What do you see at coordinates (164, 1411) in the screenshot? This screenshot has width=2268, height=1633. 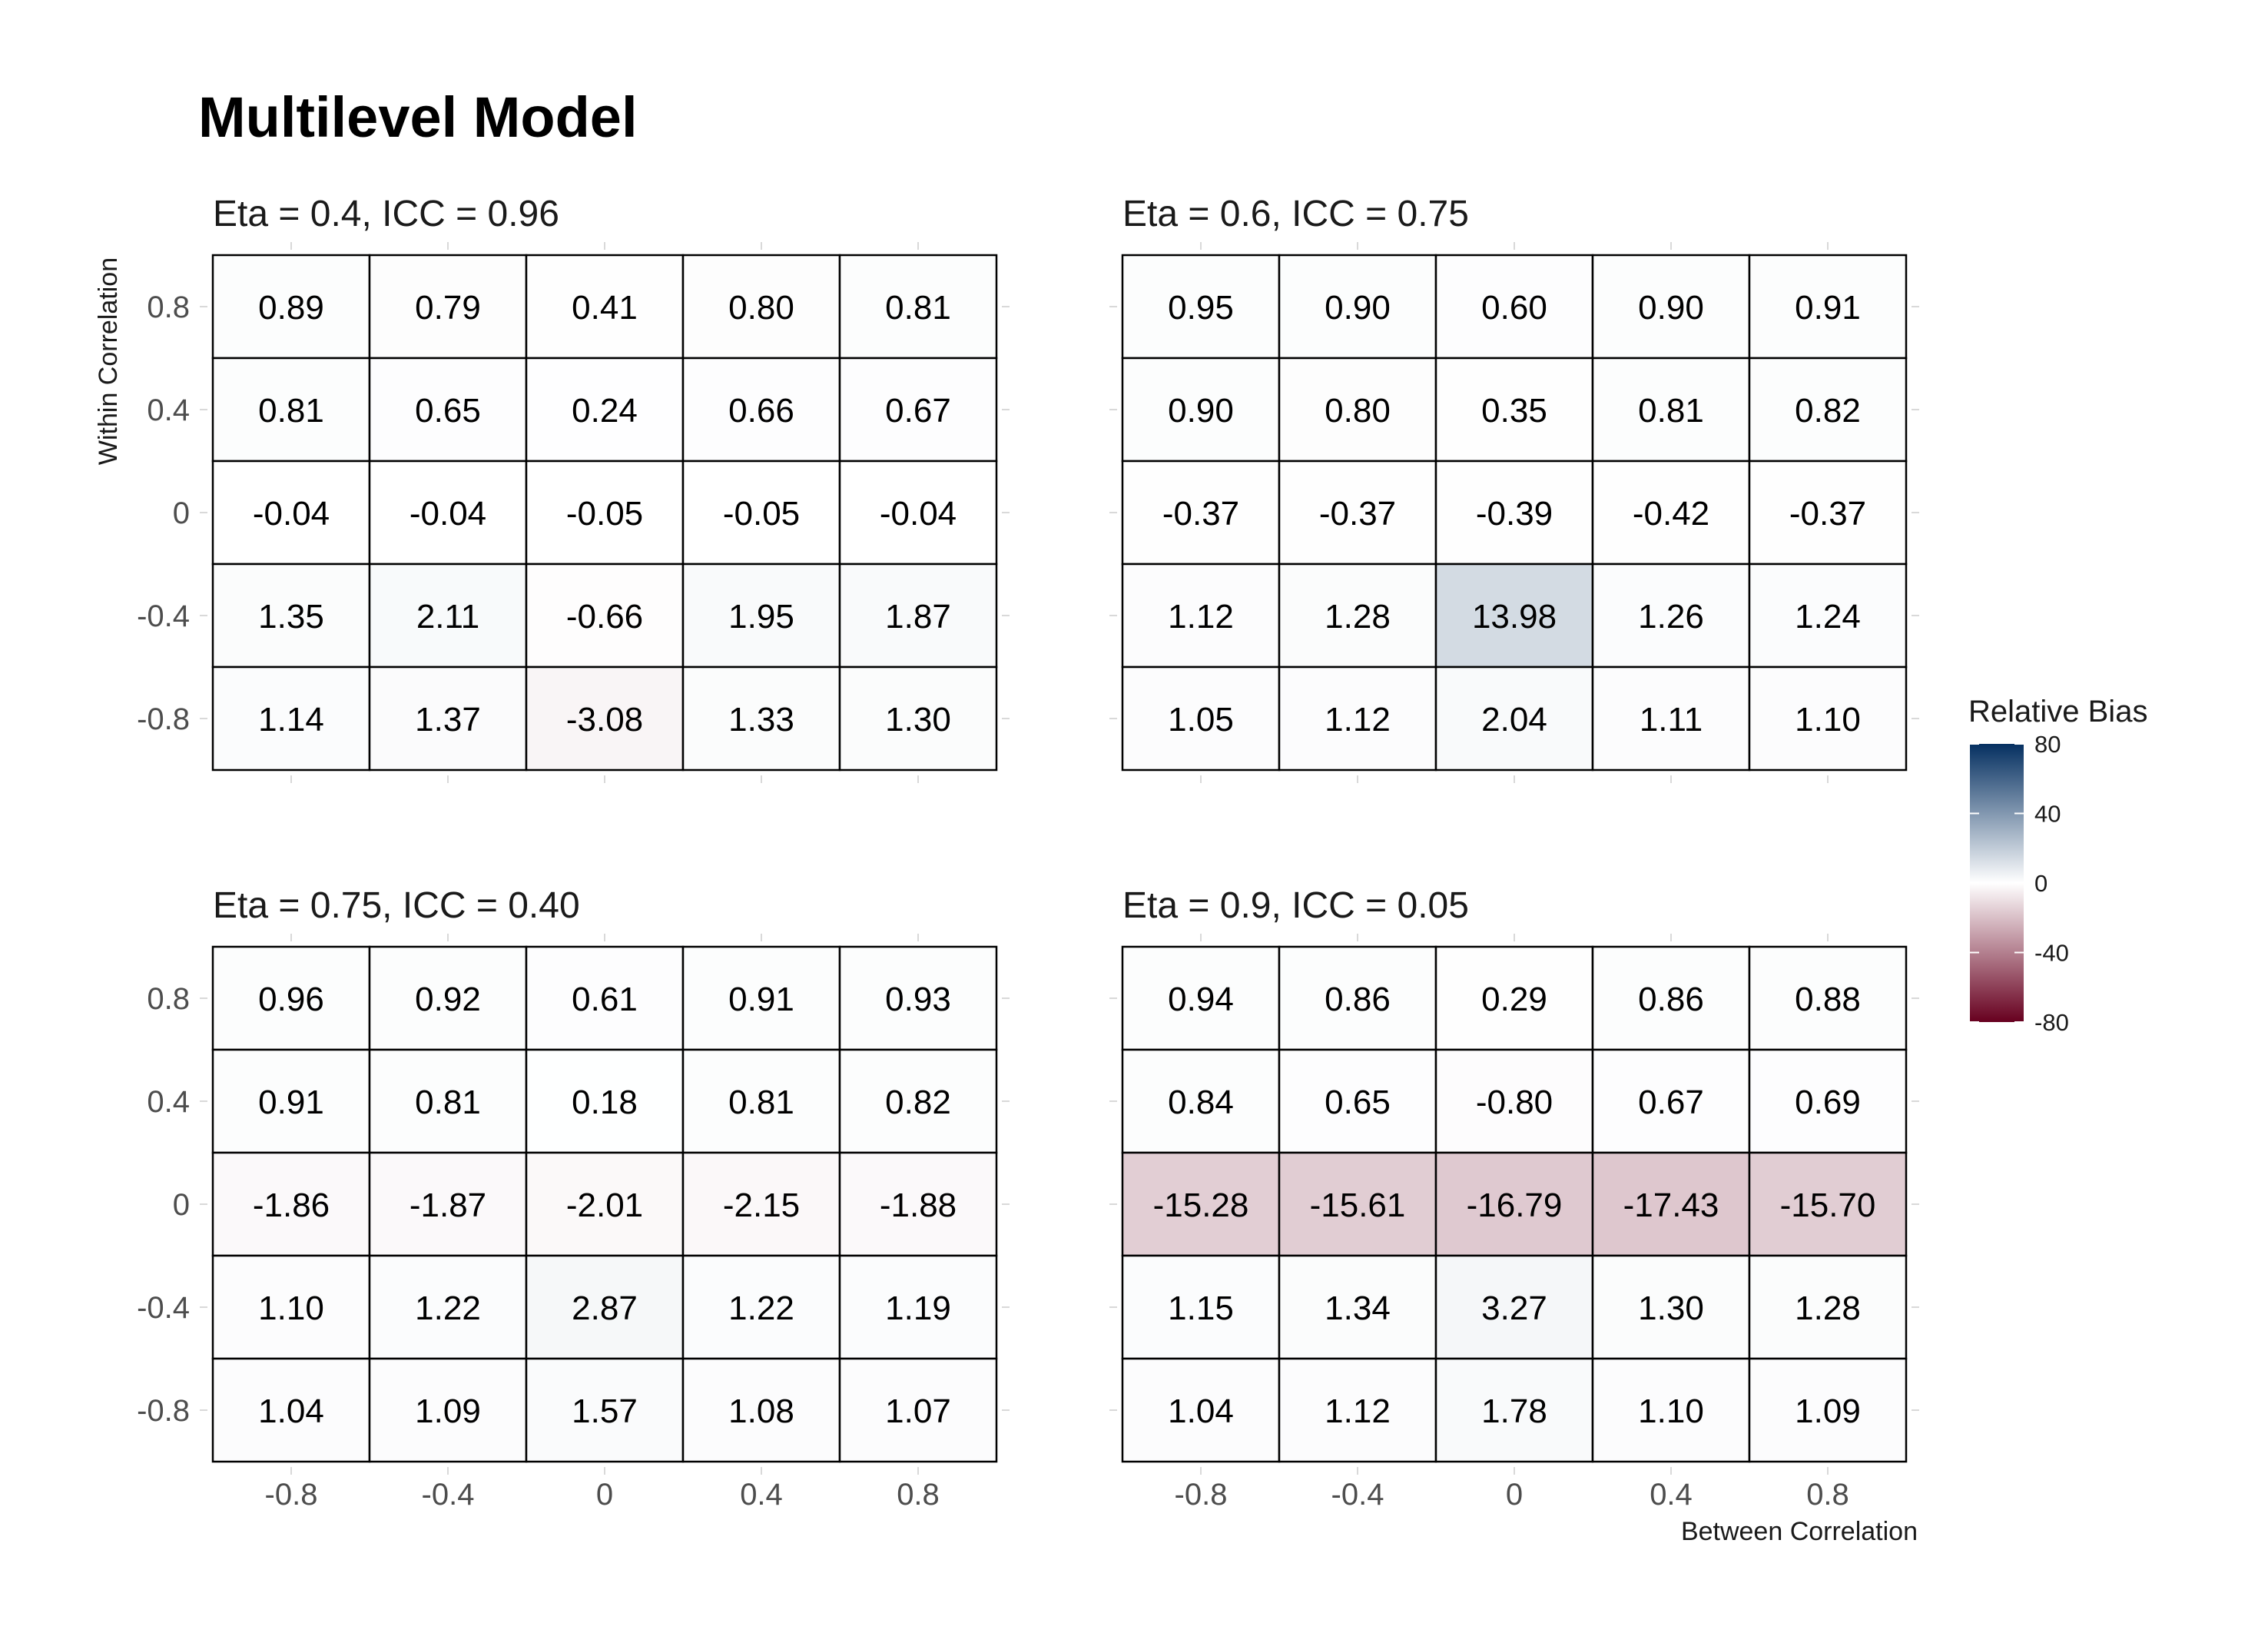 I see `y-tick-label: -0.8` at bounding box center [164, 1411].